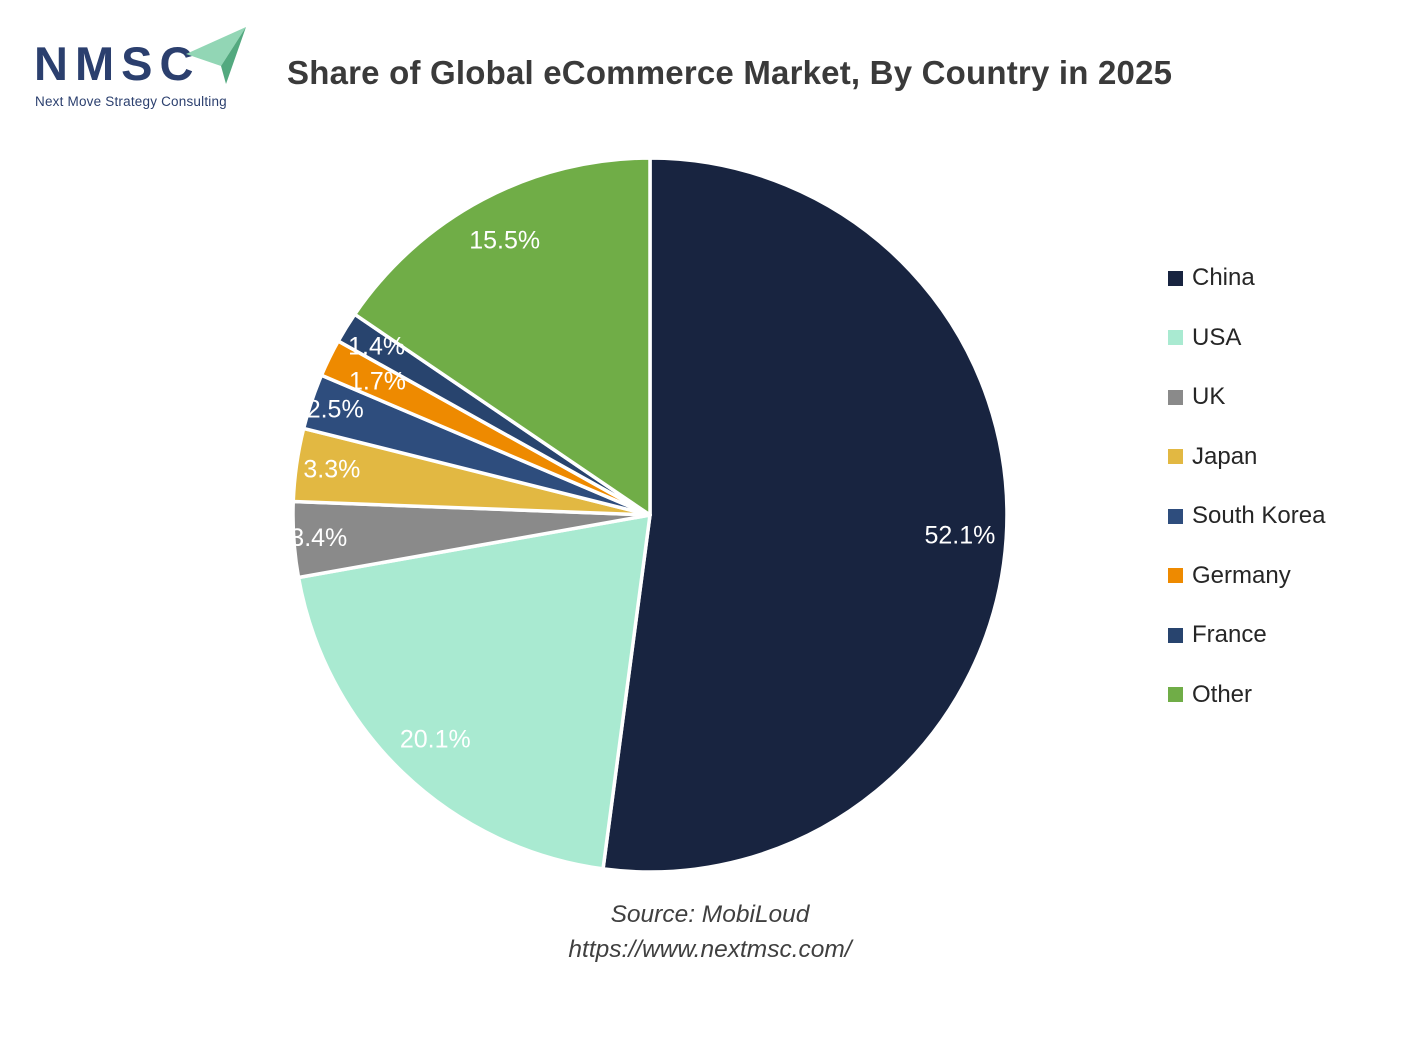  I want to click on legend-label: China, so click(1223, 277).